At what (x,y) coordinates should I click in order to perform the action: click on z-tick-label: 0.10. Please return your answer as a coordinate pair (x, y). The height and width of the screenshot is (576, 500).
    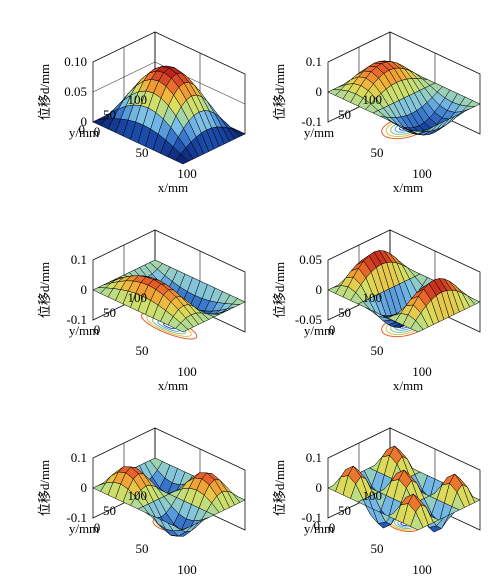
    Looking at the image, I should click on (75, 61).